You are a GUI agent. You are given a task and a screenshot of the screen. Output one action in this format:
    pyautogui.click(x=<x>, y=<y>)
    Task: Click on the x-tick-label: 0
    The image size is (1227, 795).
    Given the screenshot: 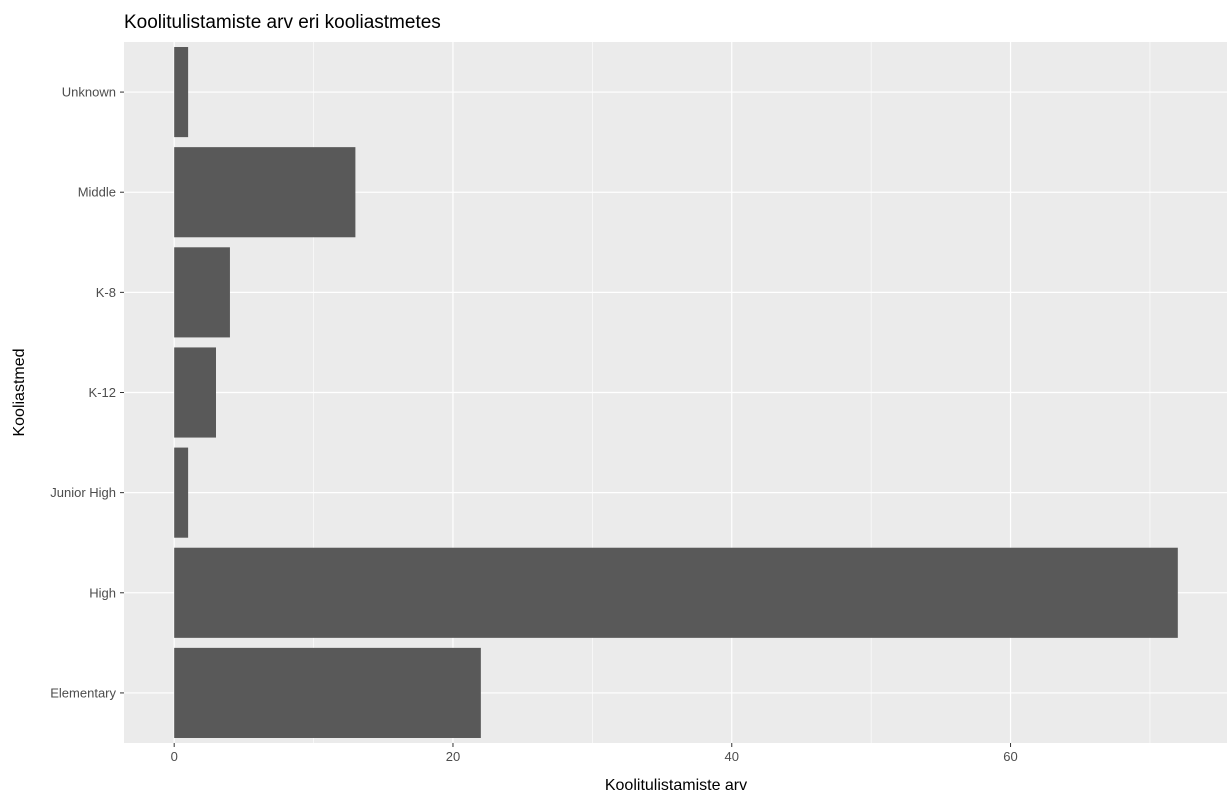 What is the action you would take?
    pyautogui.click(x=174, y=756)
    